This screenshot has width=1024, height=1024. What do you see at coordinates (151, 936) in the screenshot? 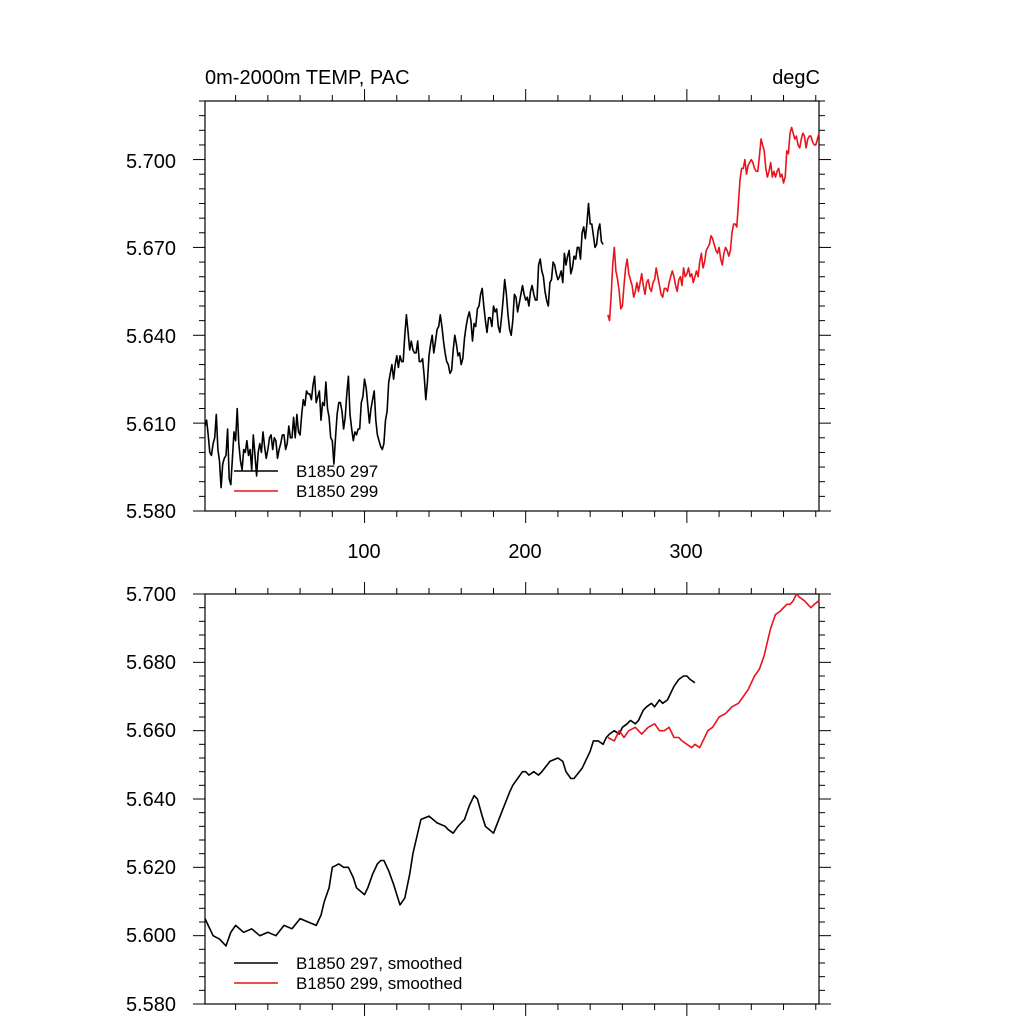
I see `bottom-ytick-label: 5.600` at bounding box center [151, 936].